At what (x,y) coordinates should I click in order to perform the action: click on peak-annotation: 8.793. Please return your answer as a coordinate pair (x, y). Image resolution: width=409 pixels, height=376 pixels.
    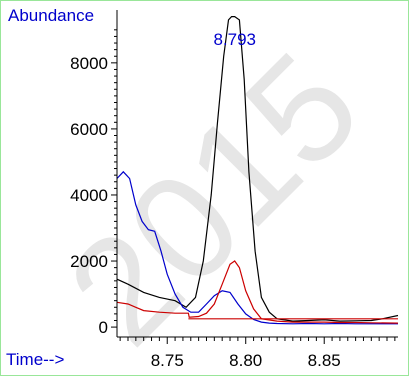
    Looking at the image, I should click on (234, 39).